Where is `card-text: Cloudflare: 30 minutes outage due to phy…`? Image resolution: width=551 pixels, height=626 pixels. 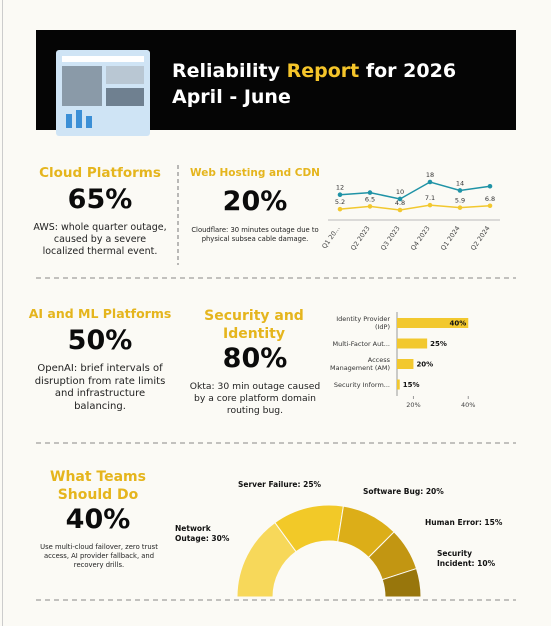 card-text: Cloudflare: 30 minutes outage due to phy… is located at coordinates (255, 234).